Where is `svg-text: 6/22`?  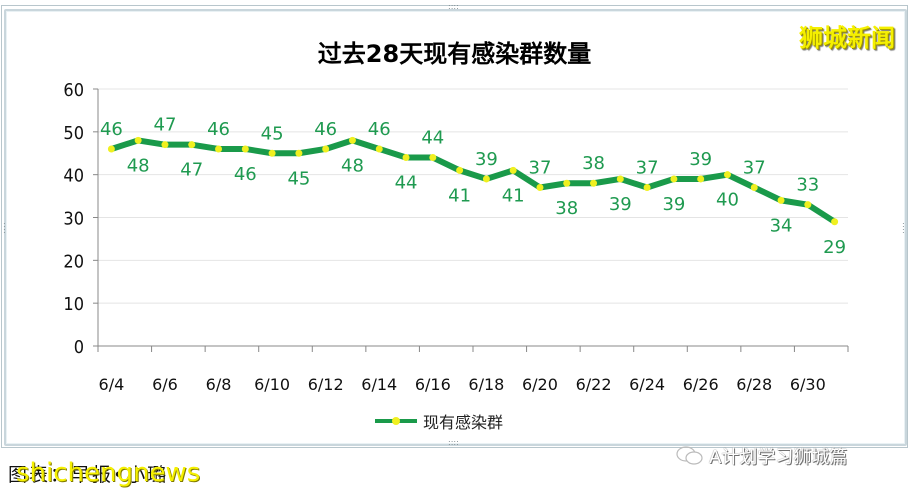
svg-text: 6/22 is located at coordinates (594, 384).